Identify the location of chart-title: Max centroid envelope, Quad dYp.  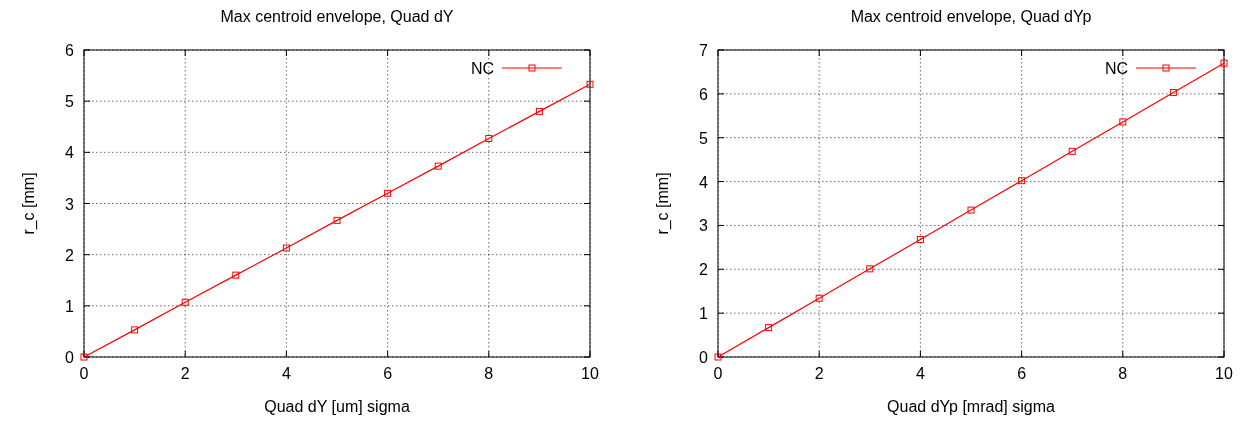
(971, 16).